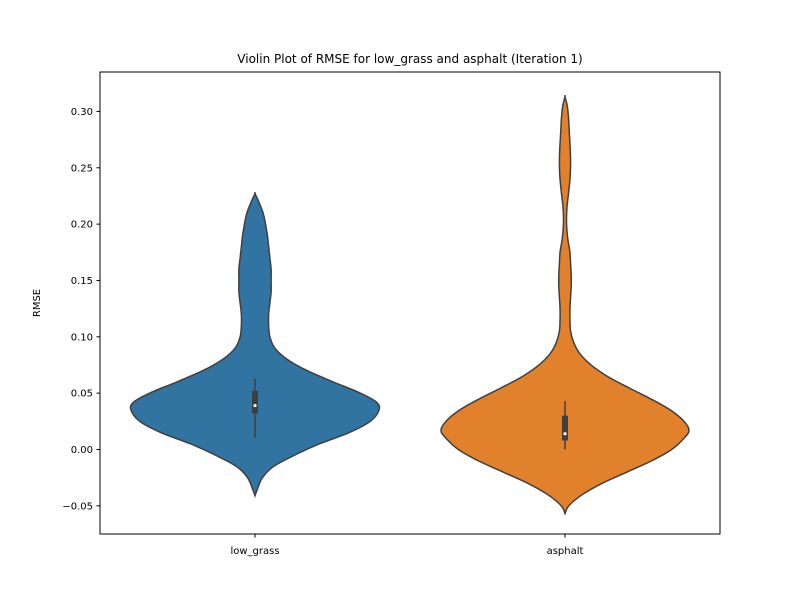 The width and height of the screenshot is (800, 600). What do you see at coordinates (77, 506) in the screenshot?
I see `y-tick-label: −0.05` at bounding box center [77, 506].